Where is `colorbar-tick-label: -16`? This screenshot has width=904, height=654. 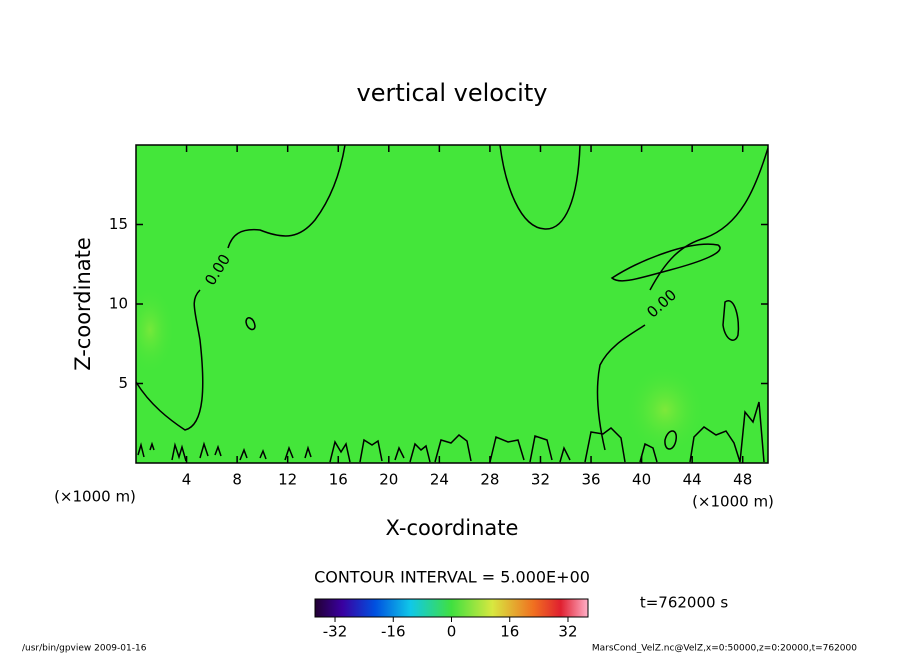 colorbar-tick-label: -16 is located at coordinates (393, 632).